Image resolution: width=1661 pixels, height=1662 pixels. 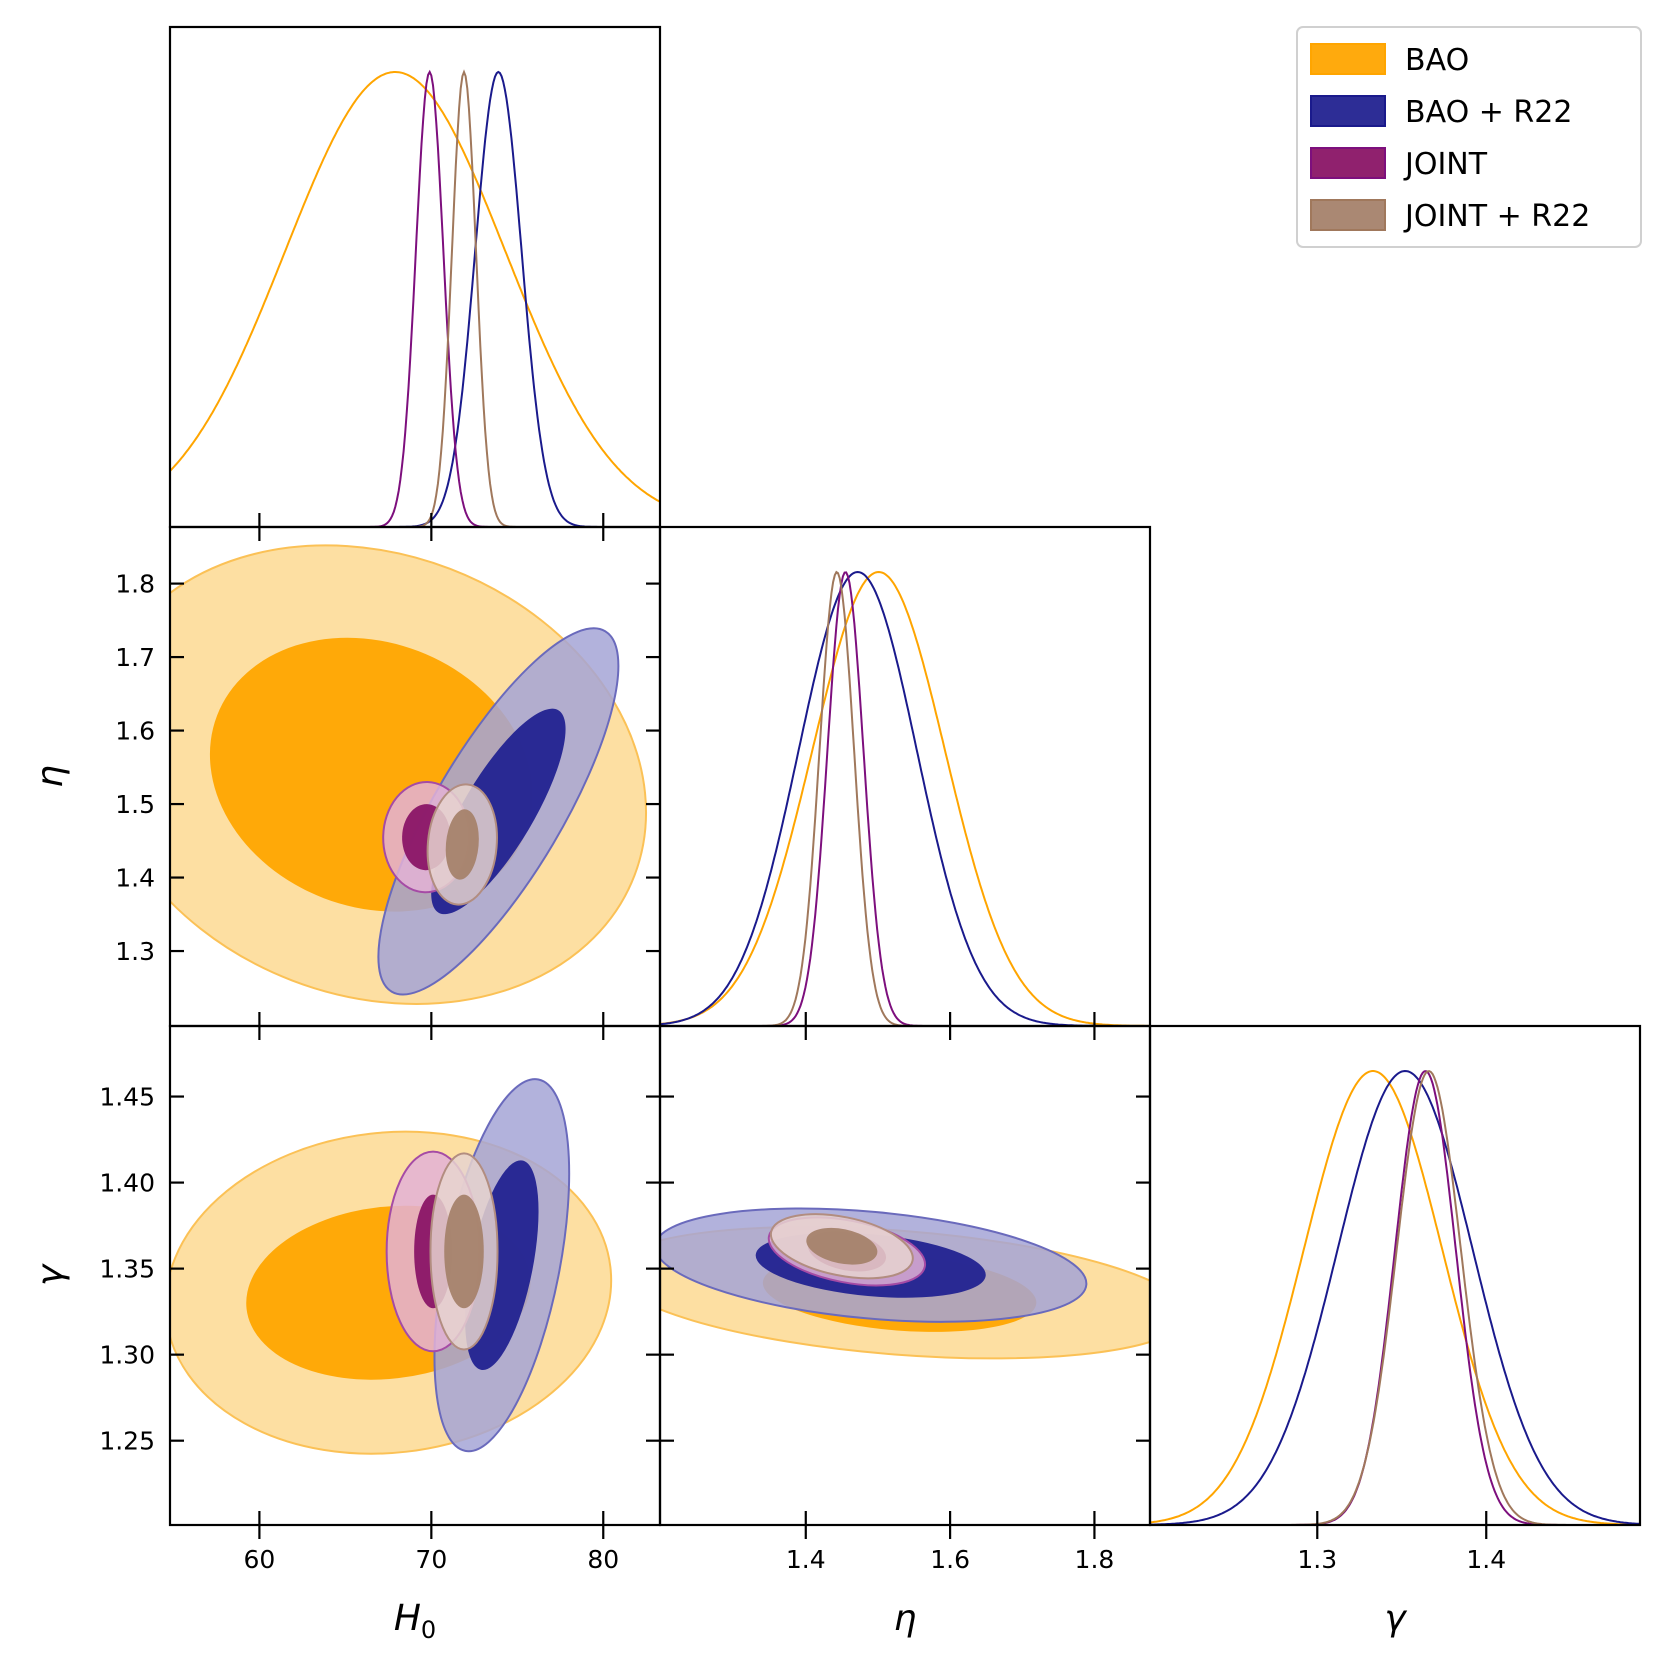 What do you see at coordinates (391, 1266) in the screenshot?
I see `contour-panel-gamma-vs-h0` at bounding box center [391, 1266].